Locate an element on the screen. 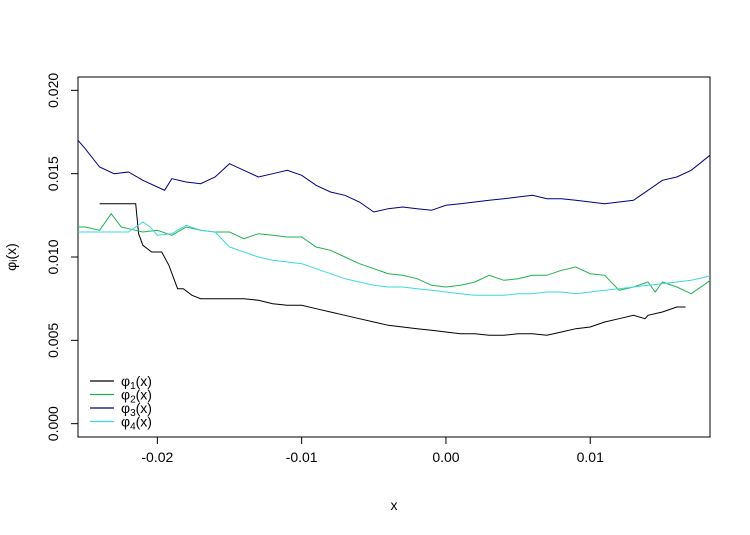 The image size is (750, 535). x-tick-label: -0.02 is located at coordinates (157, 457).